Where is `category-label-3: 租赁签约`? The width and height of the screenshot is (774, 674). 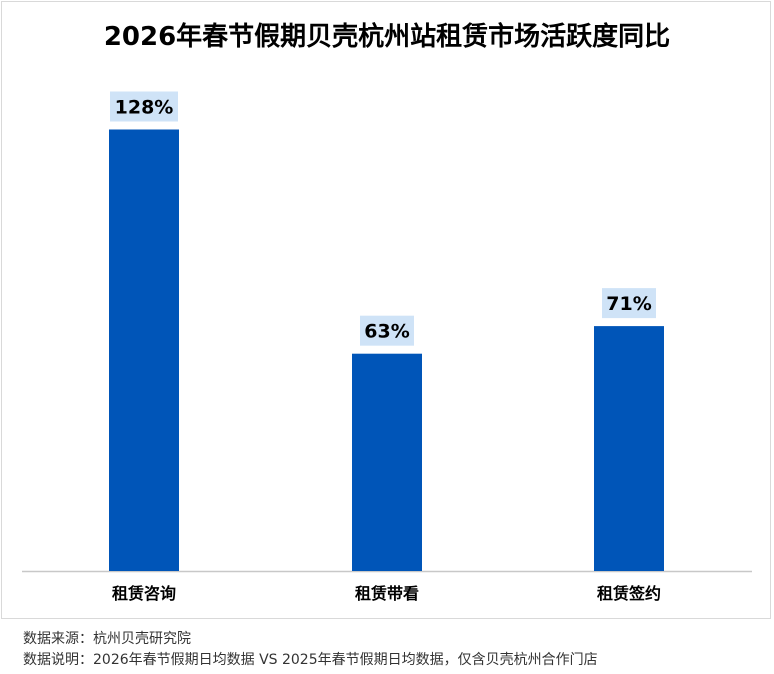 category-label-3: 租赁签约 is located at coordinates (629, 593).